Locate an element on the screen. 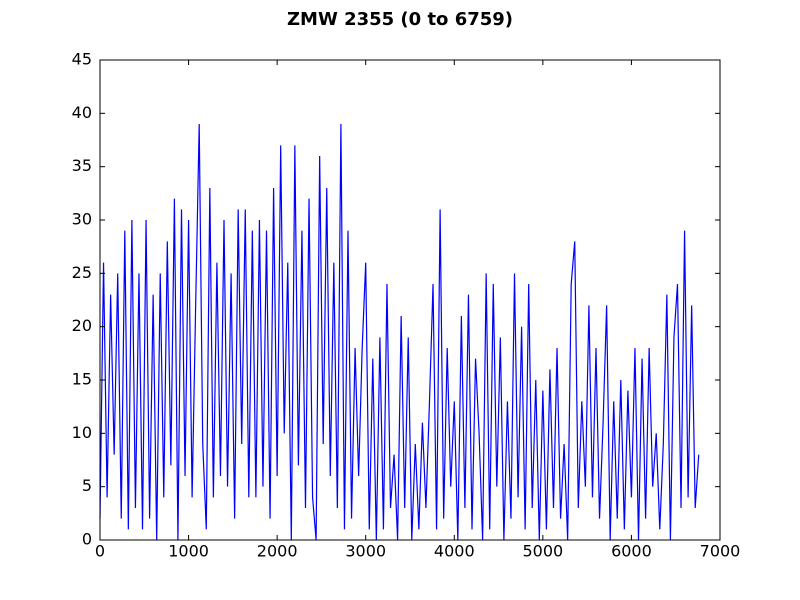 This screenshot has width=800, height=600. x-tick-label: 4000 is located at coordinates (454, 551).